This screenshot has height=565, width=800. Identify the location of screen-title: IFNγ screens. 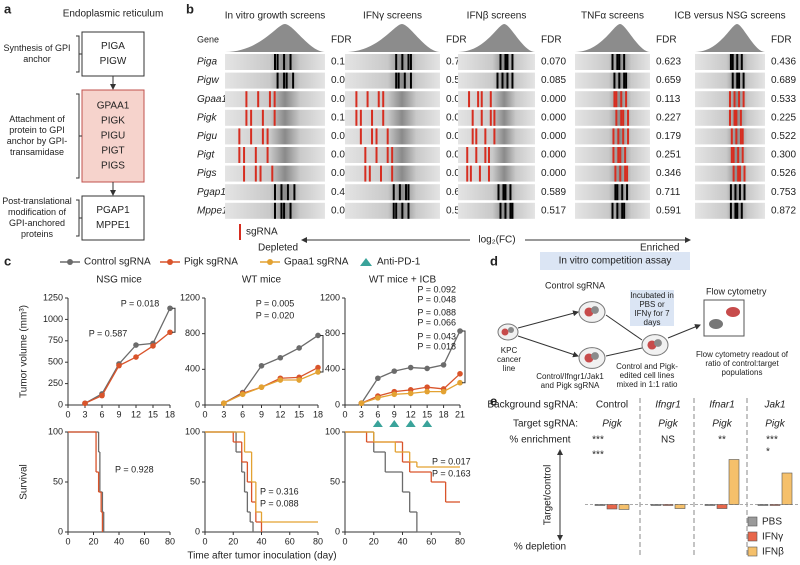
(392, 16).